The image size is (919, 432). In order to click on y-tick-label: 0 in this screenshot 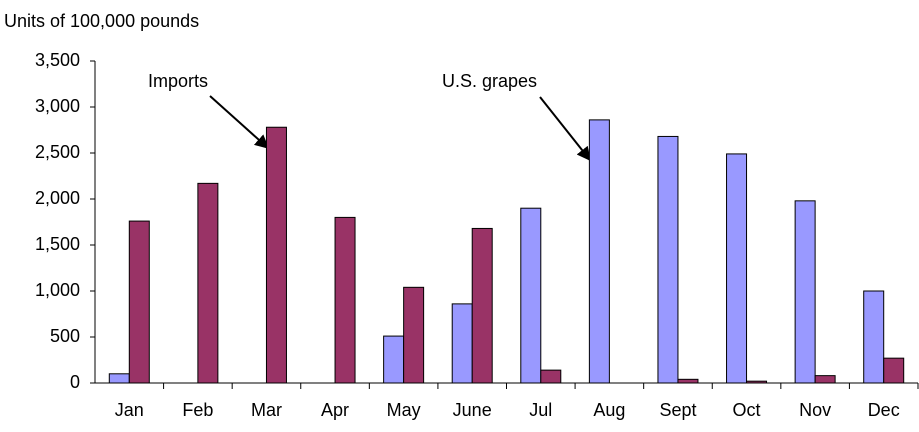, I will do `click(75, 382)`.